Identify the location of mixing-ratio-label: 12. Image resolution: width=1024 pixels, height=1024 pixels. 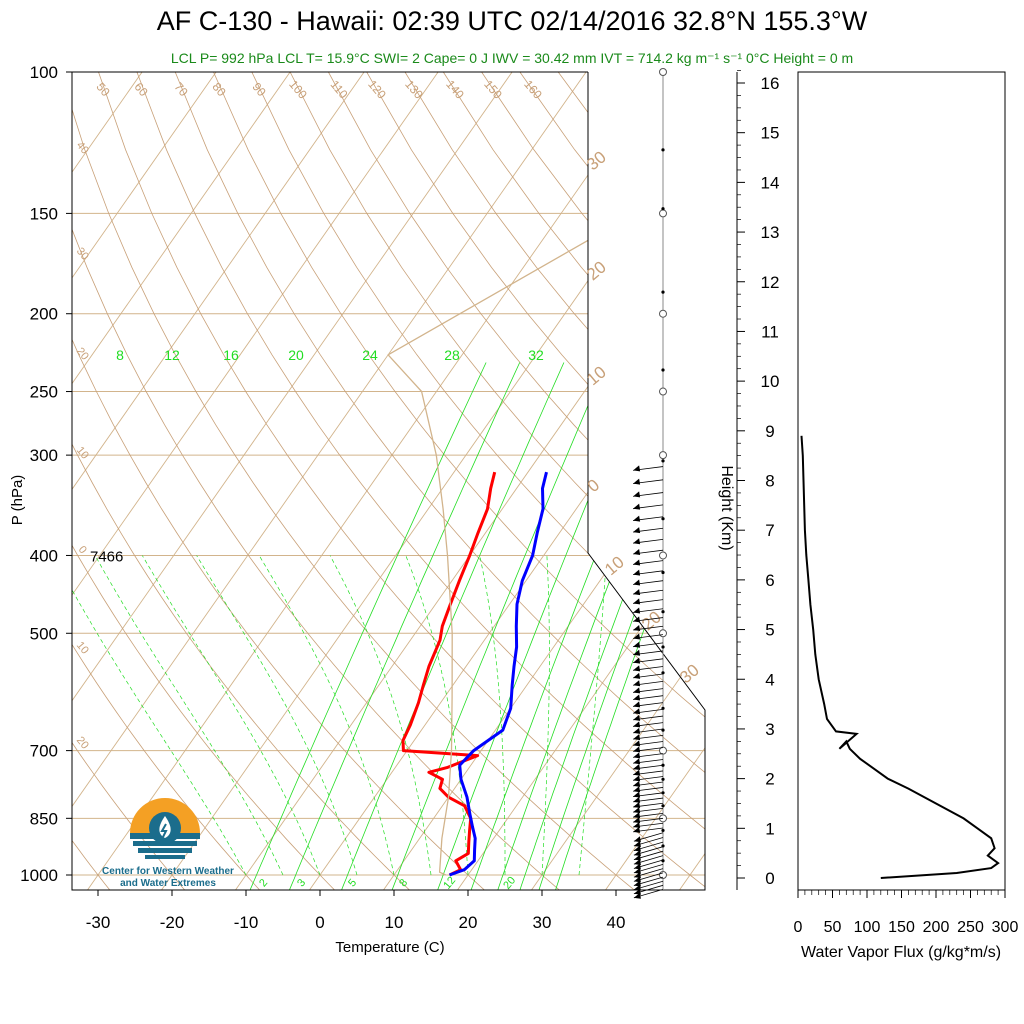
(172, 355).